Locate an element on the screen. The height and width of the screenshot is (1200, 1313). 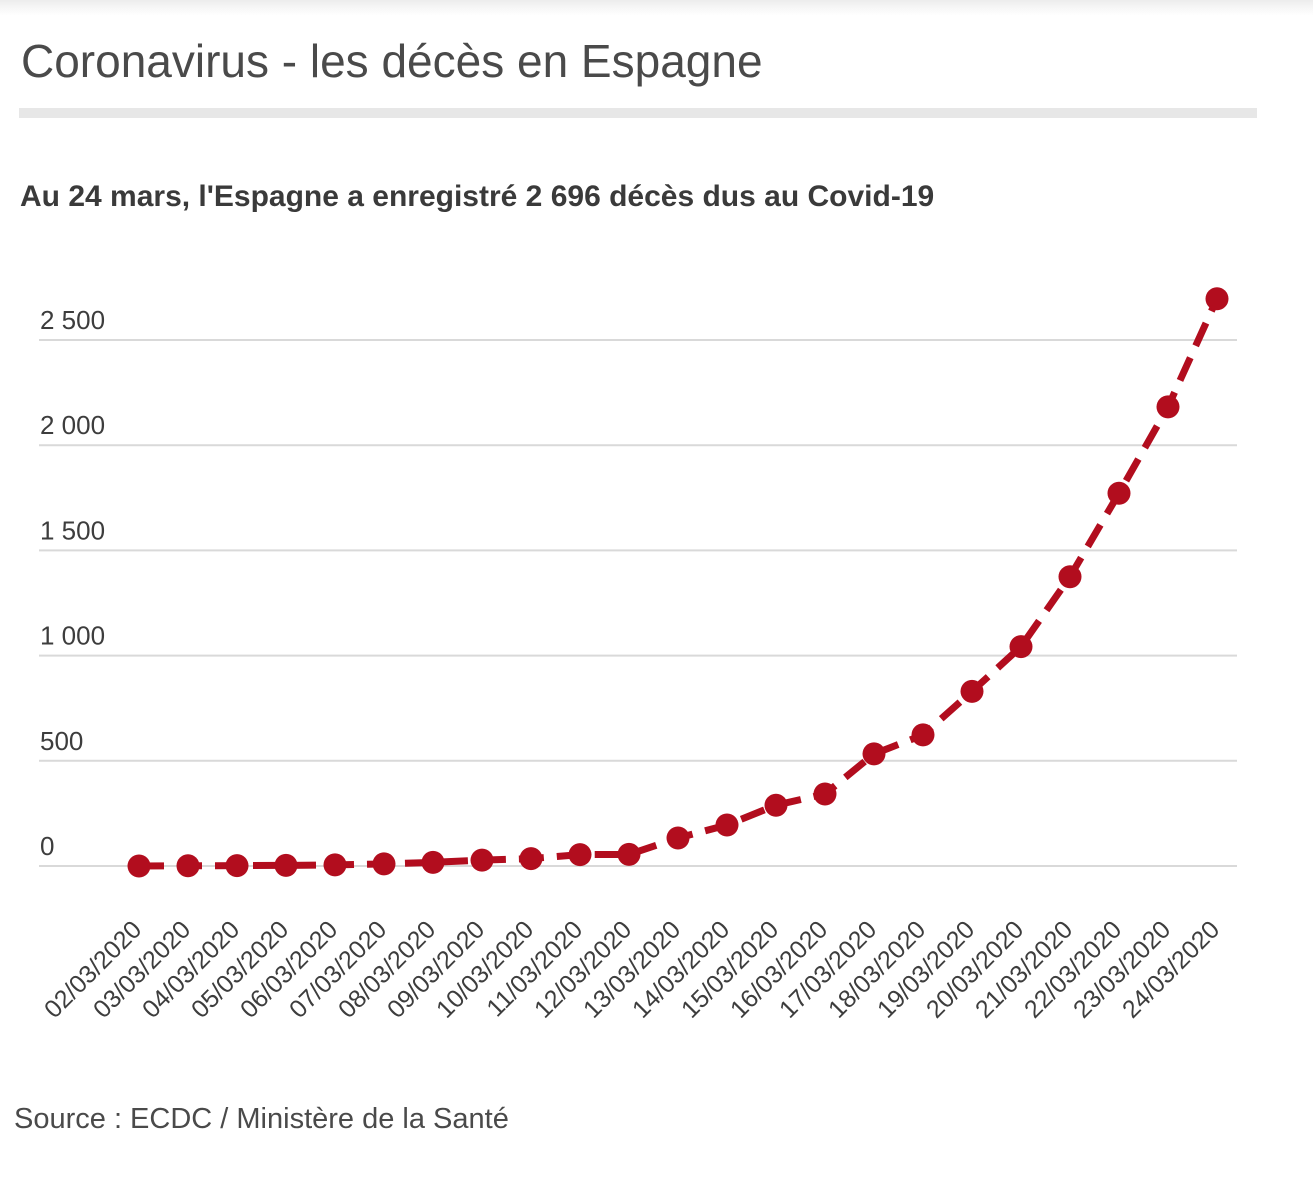
y-axis-label: 0 is located at coordinates (47, 846).